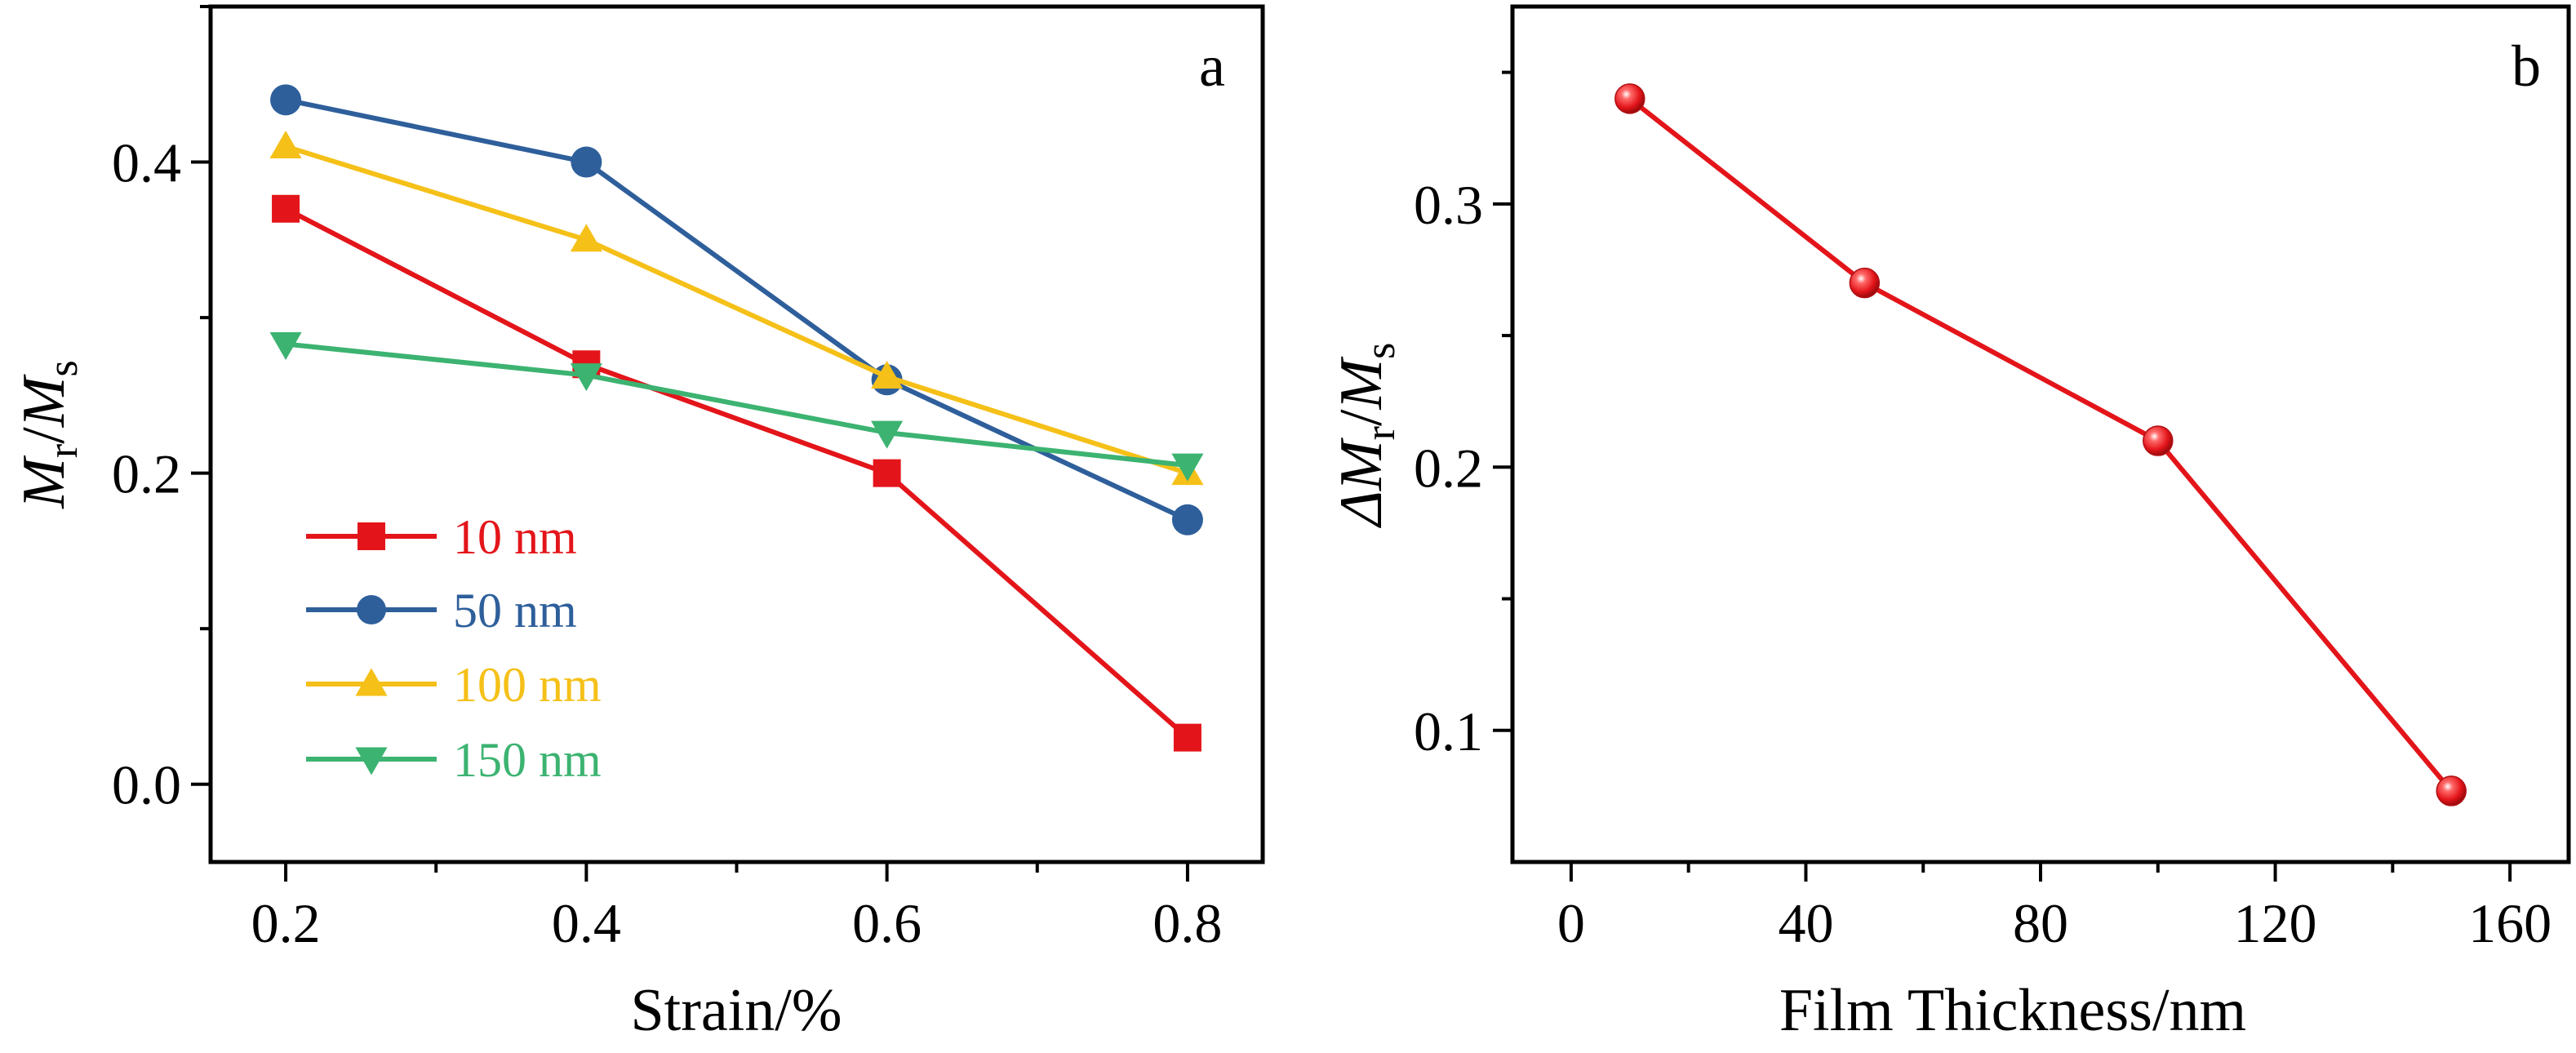  Describe the element at coordinates (2526, 66) in the screenshot. I see `panel-b-label: b` at that location.